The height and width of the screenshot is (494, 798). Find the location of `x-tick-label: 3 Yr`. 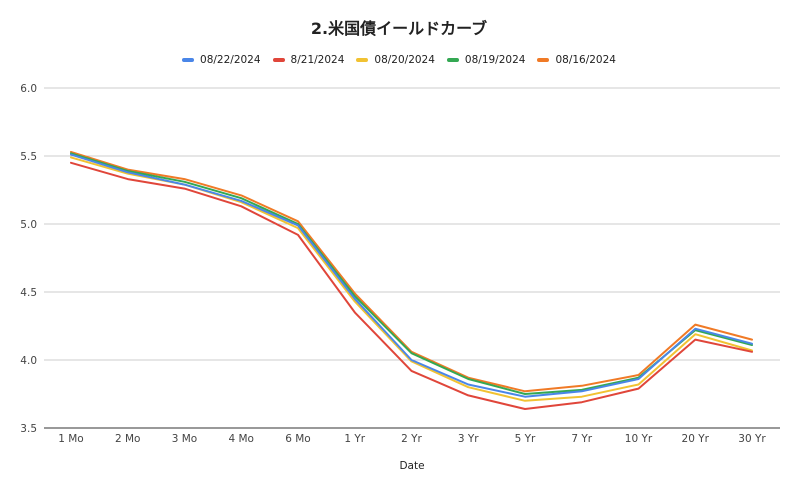

x-tick-label: 3 Yr is located at coordinates (468, 439).